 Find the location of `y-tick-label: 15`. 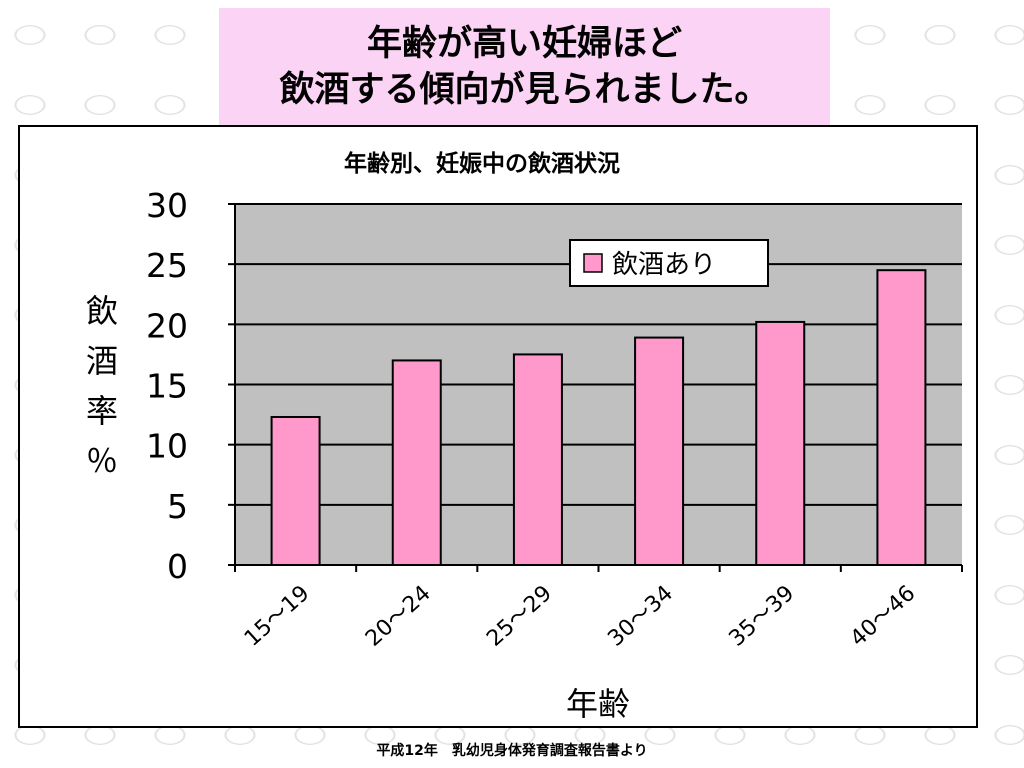

y-tick-label: 15 is located at coordinates (167, 386).